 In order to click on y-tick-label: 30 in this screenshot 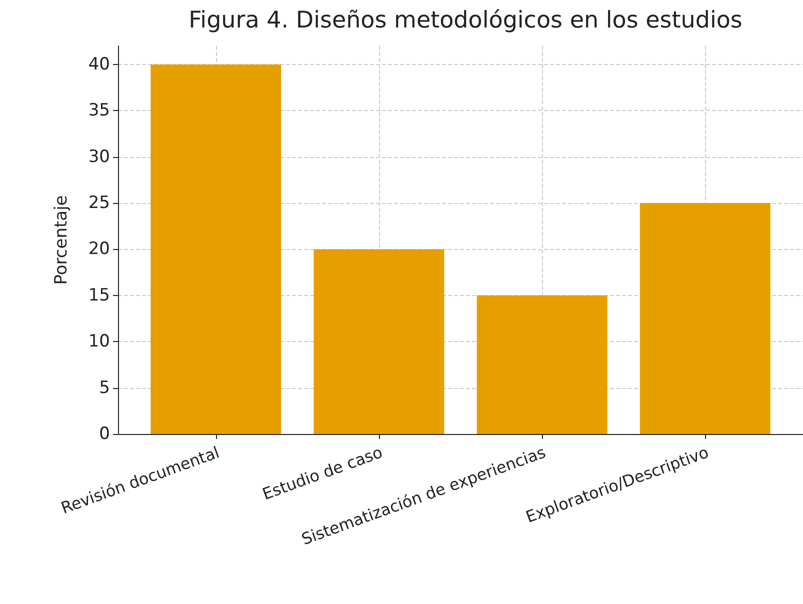, I will do `click(99, 156)`.